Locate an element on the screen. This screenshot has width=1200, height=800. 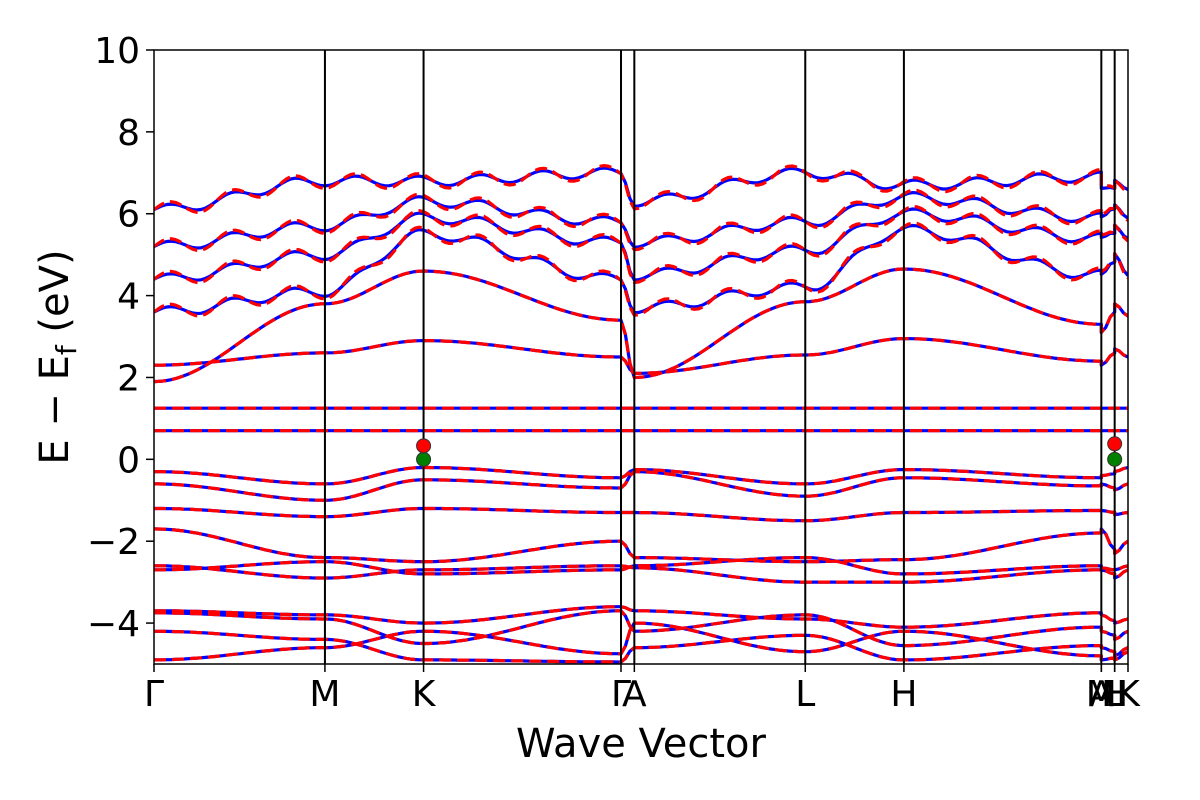
y-tick-label: −4 is located at coordinates (113, 624).